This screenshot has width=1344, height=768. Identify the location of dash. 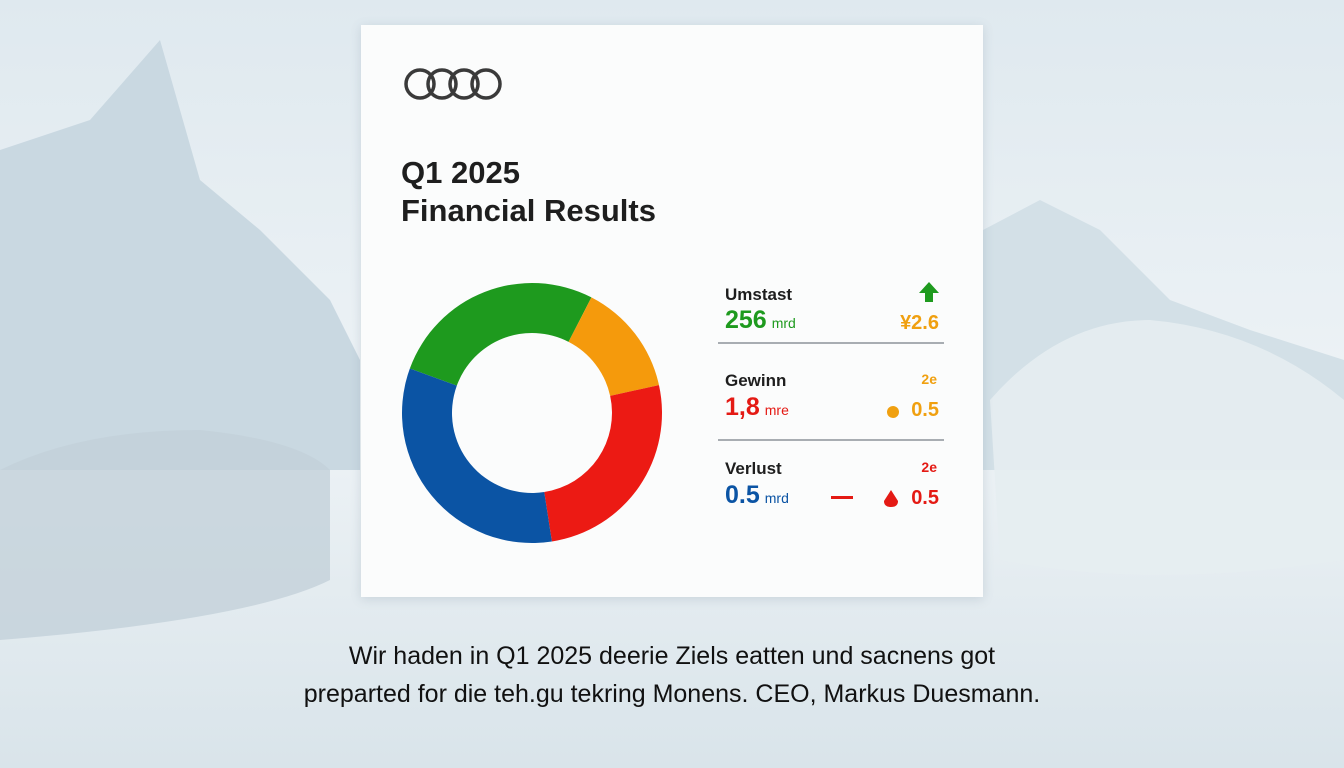
(842, 497).